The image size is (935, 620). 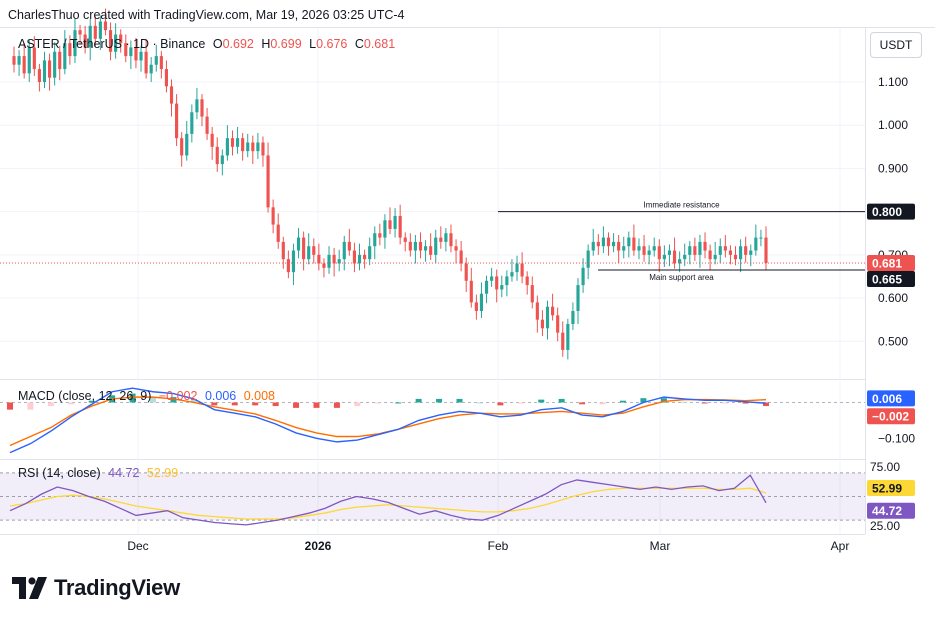 I want to click on high-value: H0.699, so click(x=281, y=44).